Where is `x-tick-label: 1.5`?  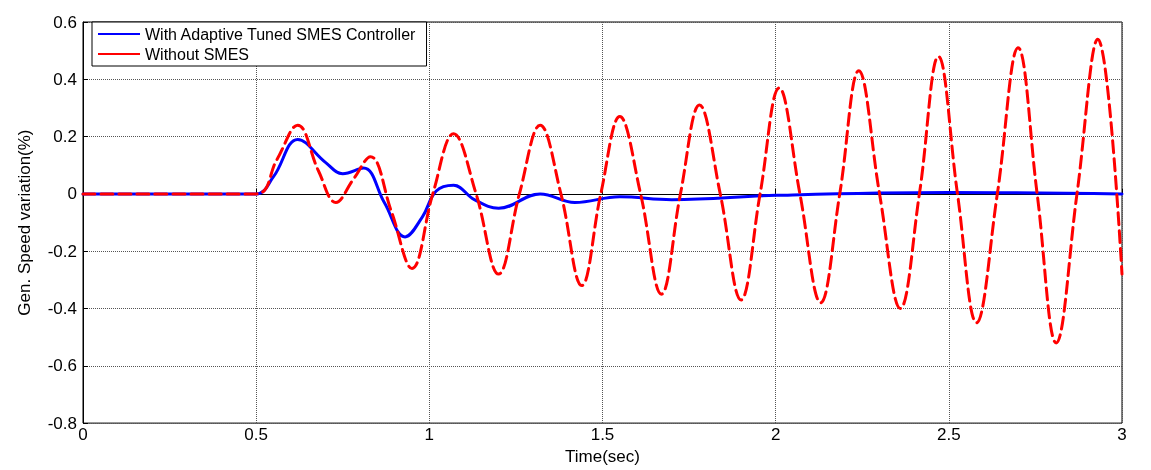
x-tick-label: 1.5 is located at coordinates (602, 435).